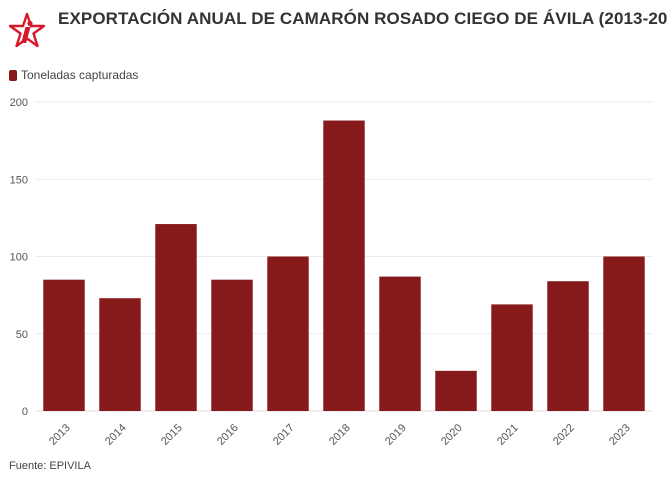 This screenshot has width=668, height=483. What do you see at coordinates (340, 435) in the screenshot?
I see `x-tick-label: 2018` at bounding box center [340, 435].